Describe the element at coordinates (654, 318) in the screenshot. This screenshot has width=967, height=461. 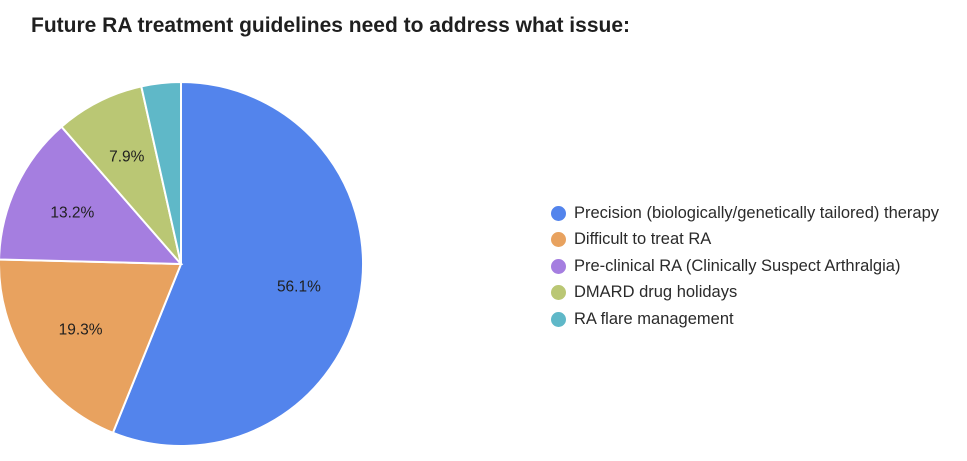
I see `legend-label: RA flare management` at that location.